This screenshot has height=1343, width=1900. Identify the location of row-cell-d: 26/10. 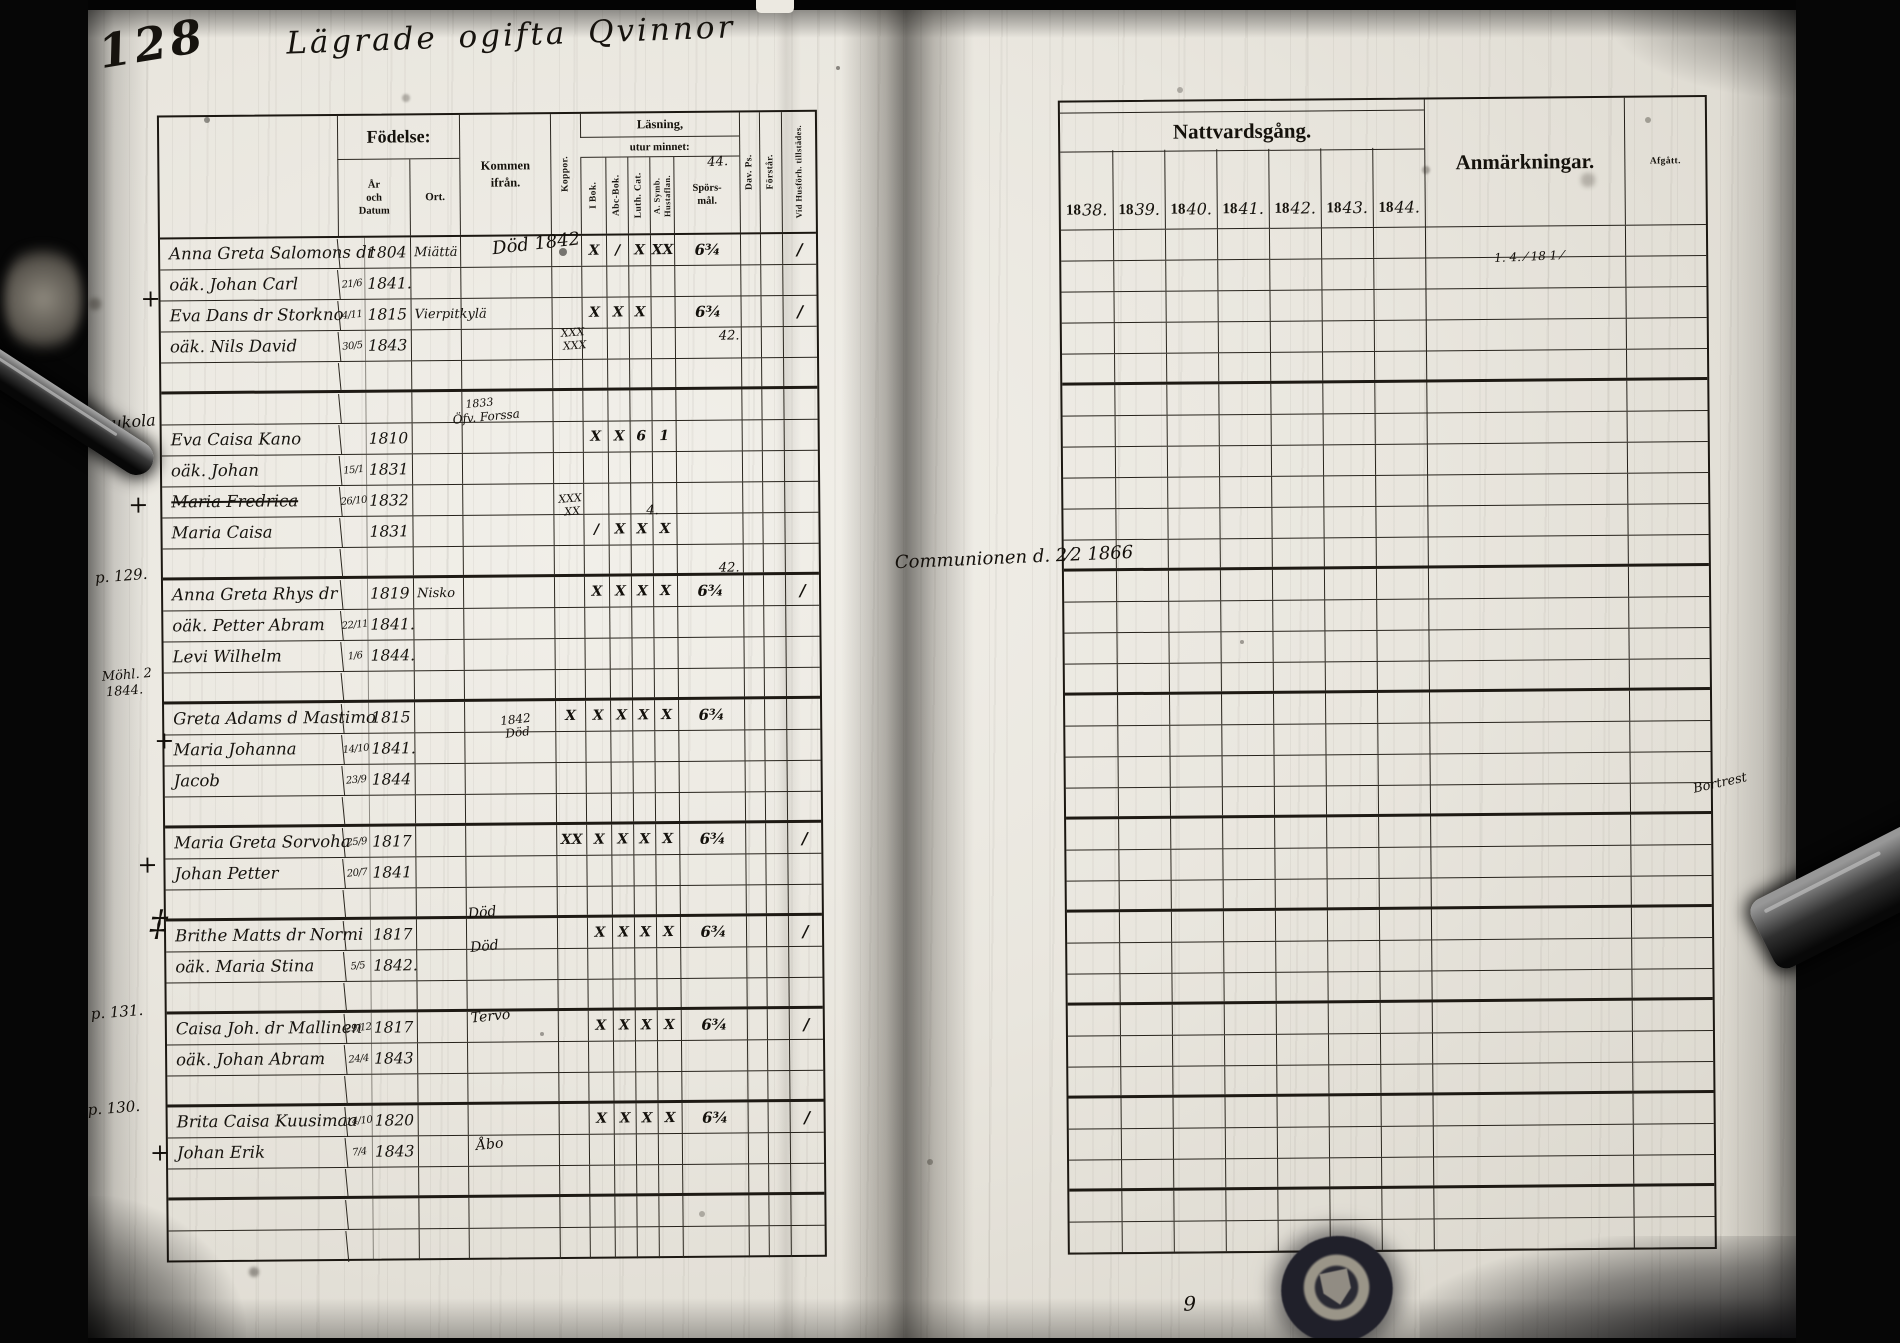
(353, 501).